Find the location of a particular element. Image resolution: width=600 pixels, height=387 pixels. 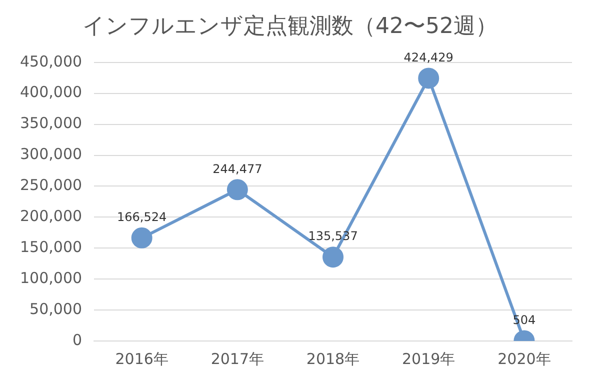

y-tick-label: 0 is located at coordinates (77, 339).